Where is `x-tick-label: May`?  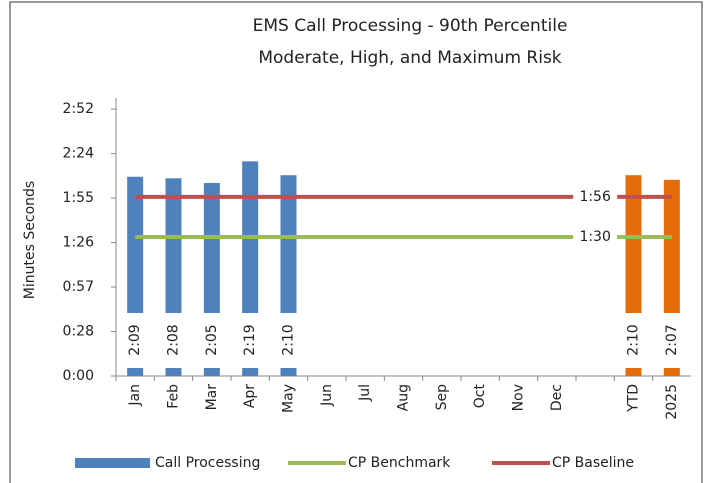
x-tick-label: May is located at coordinates (289, 398).